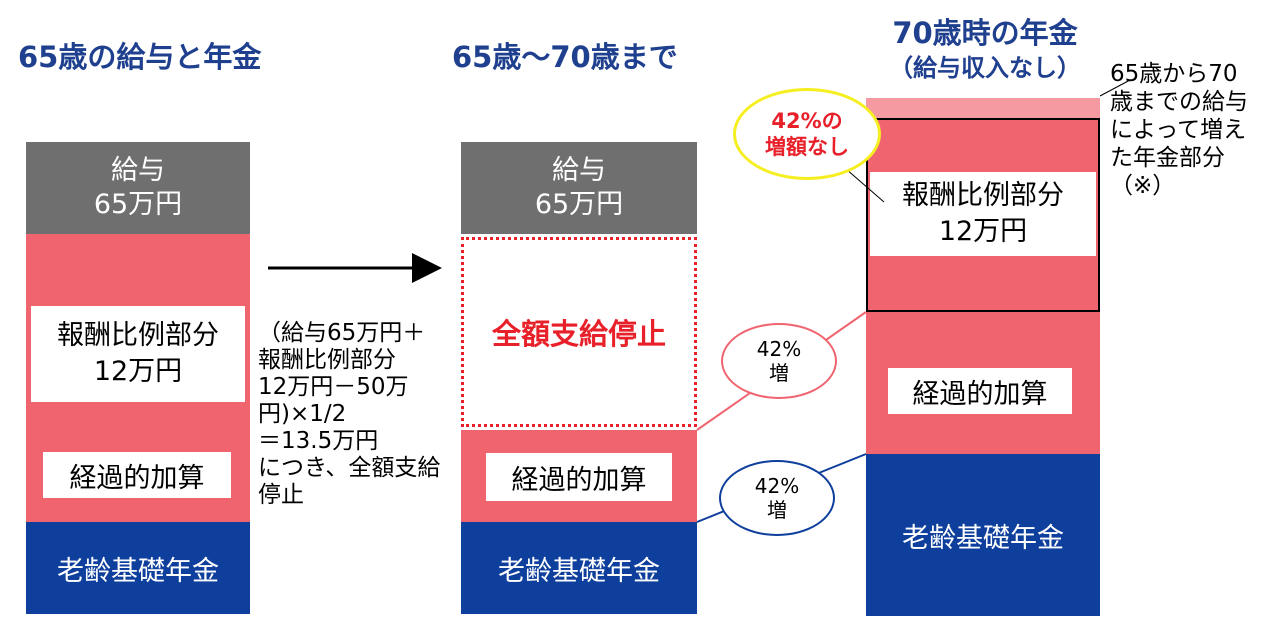 Image resolution: width=1280 pixels, height=634 pixels. Describe the element at coordinates (137, 475) in the screenshot. I see `col1-transitional-box: 経過的加算` at that location.